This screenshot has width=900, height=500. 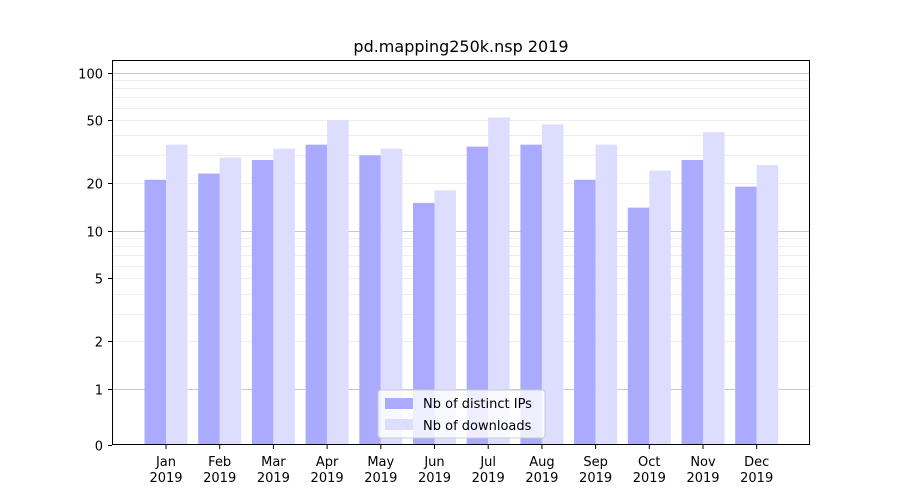 What do you see at coordinates (746, 316) in the screenshot?
I see `bar-distinct-ips-dec` at bounding box center [746, 316].